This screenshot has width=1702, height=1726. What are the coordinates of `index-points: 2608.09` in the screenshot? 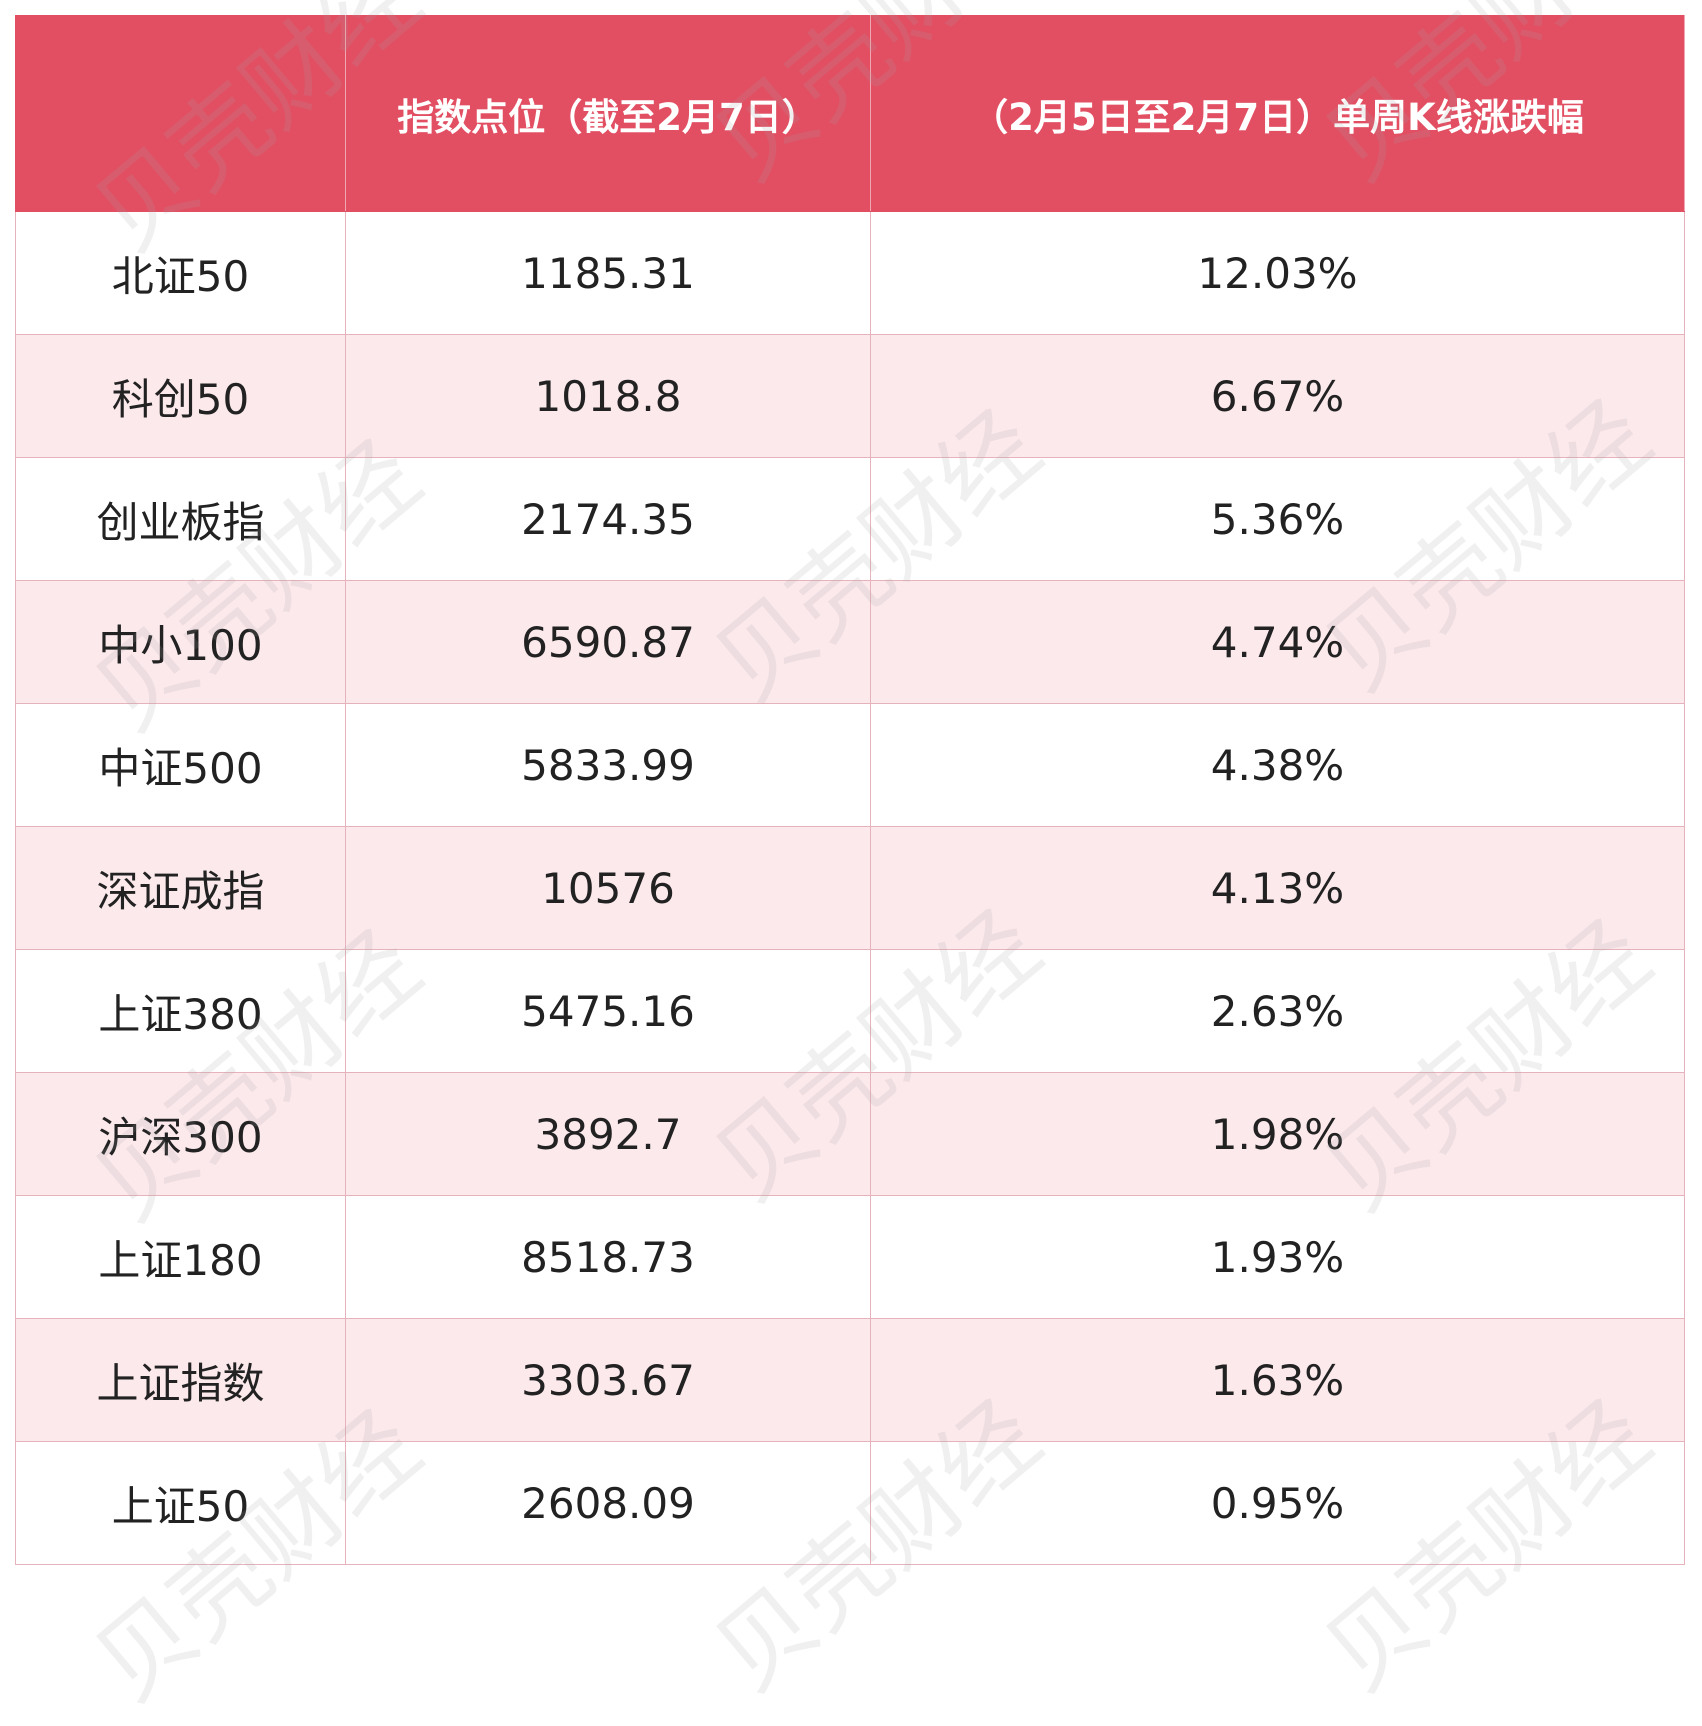 It's located at (608, 1503).